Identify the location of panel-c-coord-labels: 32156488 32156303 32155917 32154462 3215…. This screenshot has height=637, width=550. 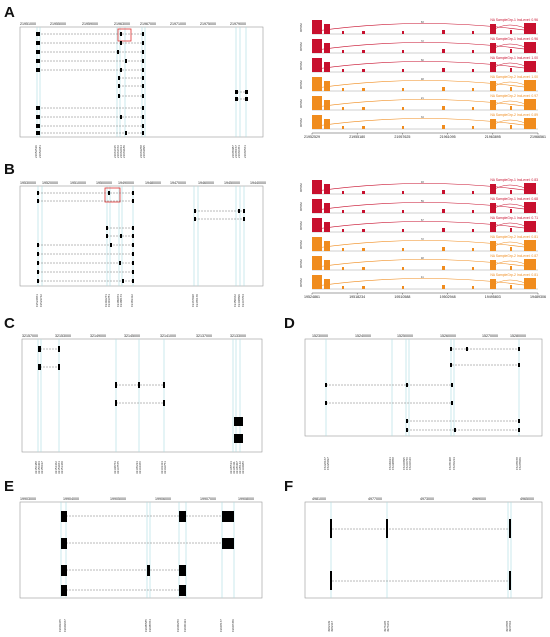
(139, 467).